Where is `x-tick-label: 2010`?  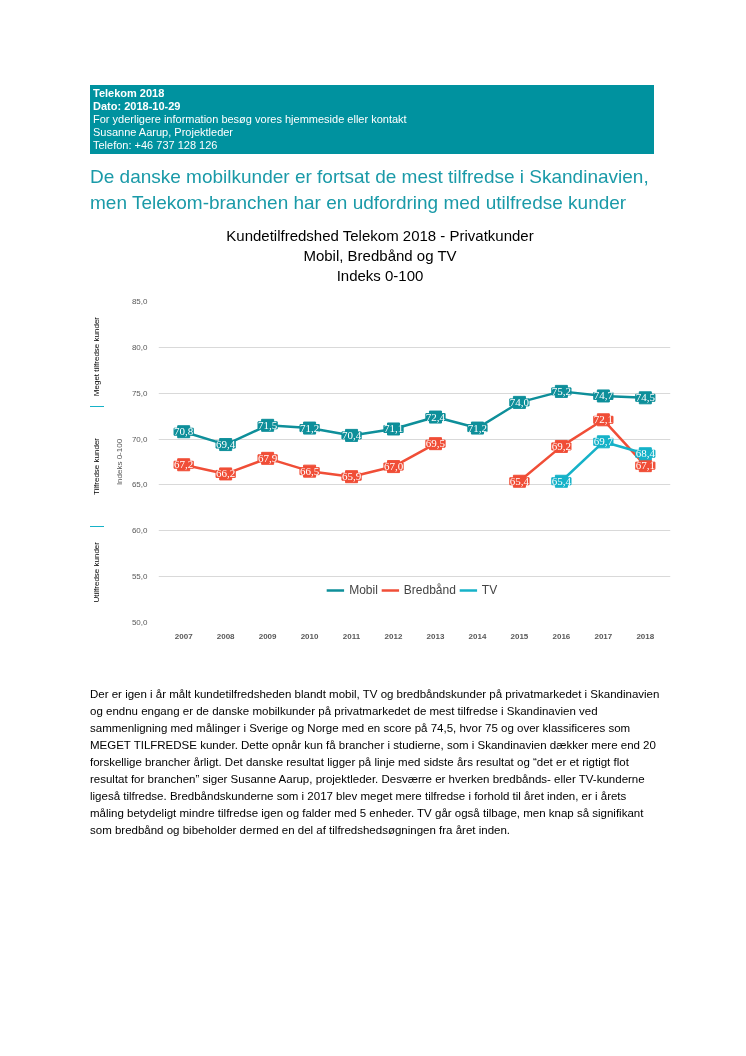
x-tick-label: 2010 is located at coordinates (310, 636).